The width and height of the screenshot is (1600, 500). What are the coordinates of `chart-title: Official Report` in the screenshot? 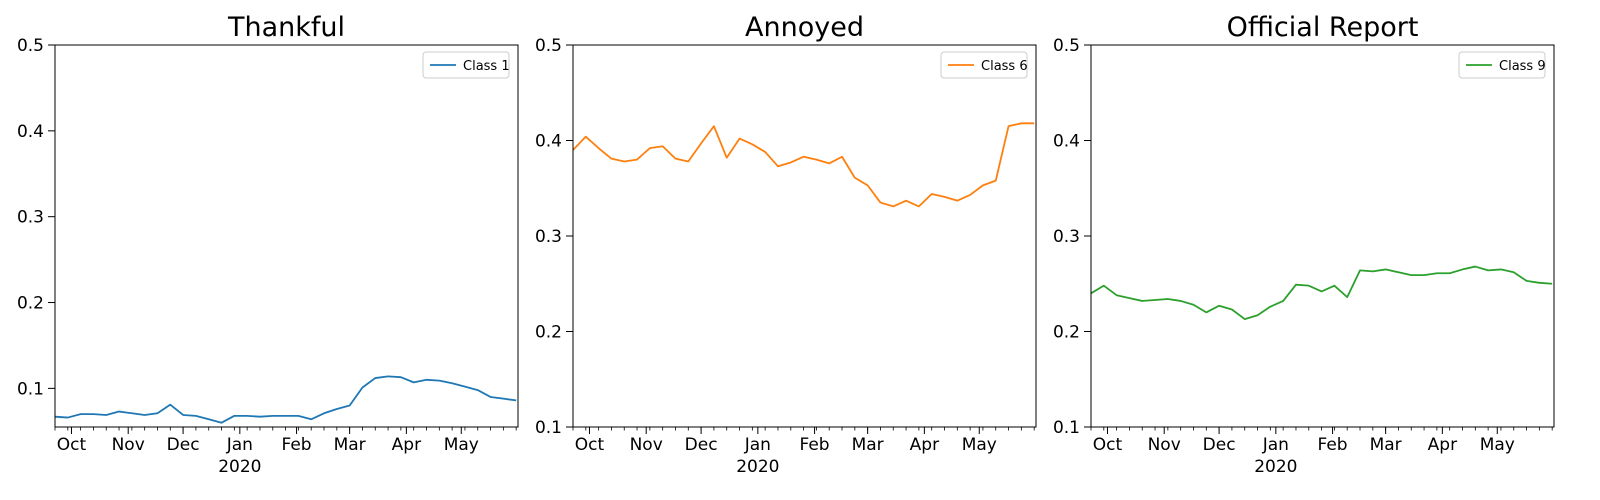 It's located at (1323, 27).